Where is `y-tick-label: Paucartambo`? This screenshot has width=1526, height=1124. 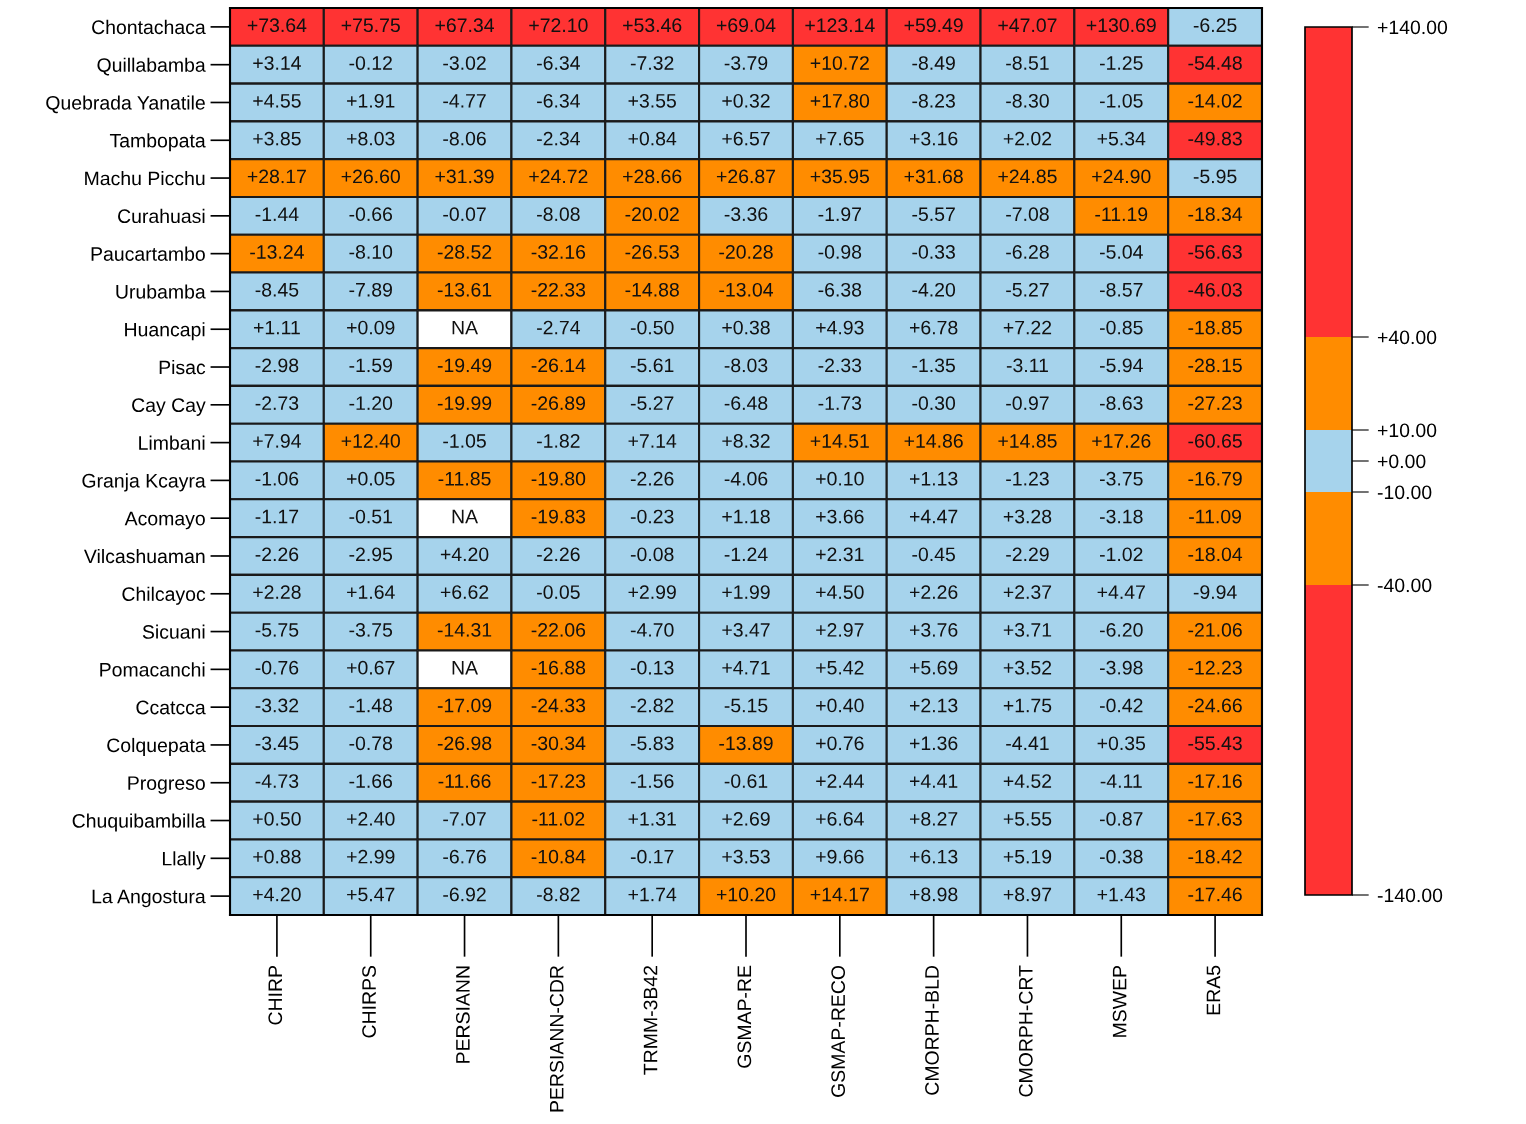
y-tick-label: Paucartambo is located at coordinates (148, 253).